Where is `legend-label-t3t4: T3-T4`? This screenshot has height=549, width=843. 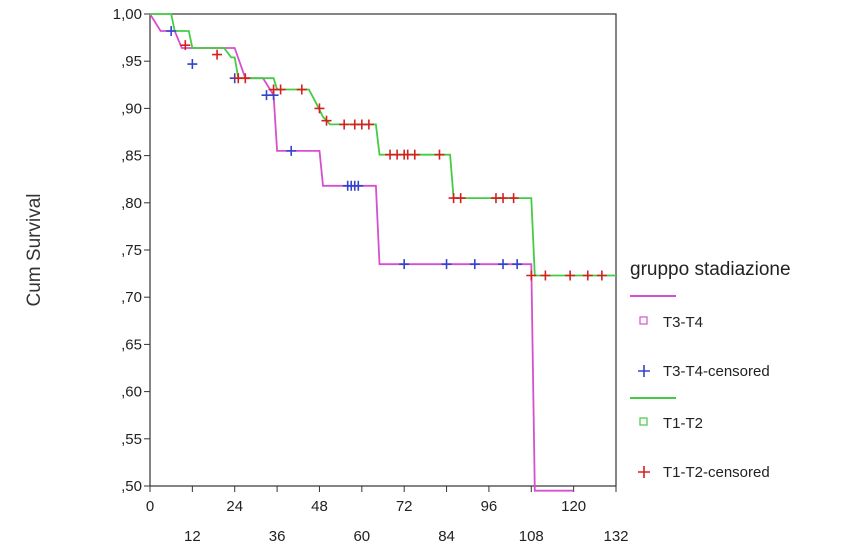
legend-label-t3t4: T3-T4 is located at coordinates (683, 322).